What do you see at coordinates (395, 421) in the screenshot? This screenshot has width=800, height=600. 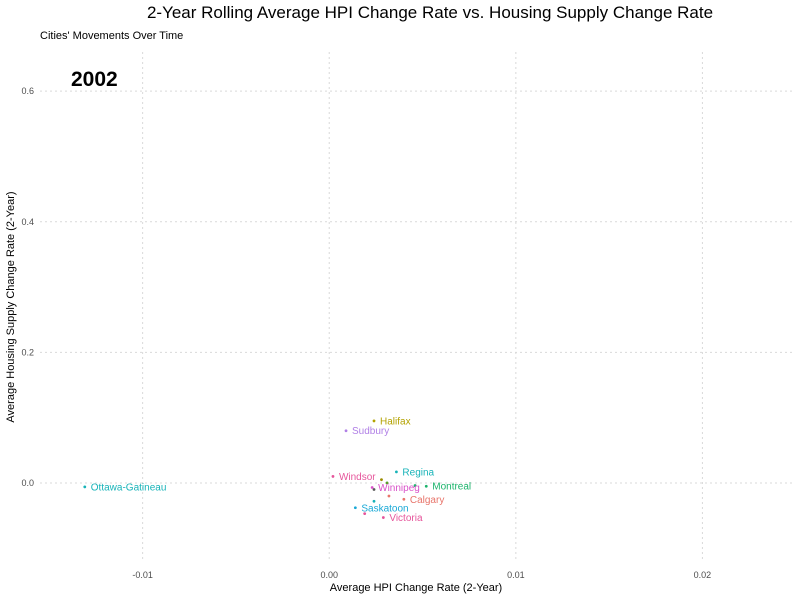 I see `city-label: Halifax` at bounding box center [395, 421].